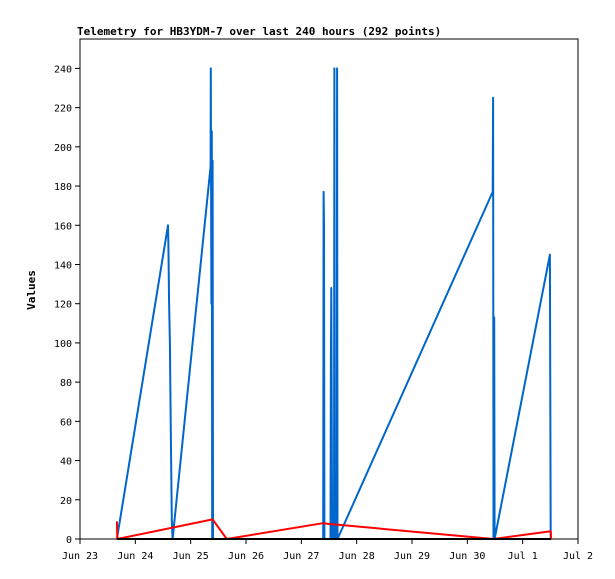 The width and height of the screenshot is (615, 579). Describe the element at coordinates (63, 265) in the screenshot. I see `y-tick-label: 140` at that location.